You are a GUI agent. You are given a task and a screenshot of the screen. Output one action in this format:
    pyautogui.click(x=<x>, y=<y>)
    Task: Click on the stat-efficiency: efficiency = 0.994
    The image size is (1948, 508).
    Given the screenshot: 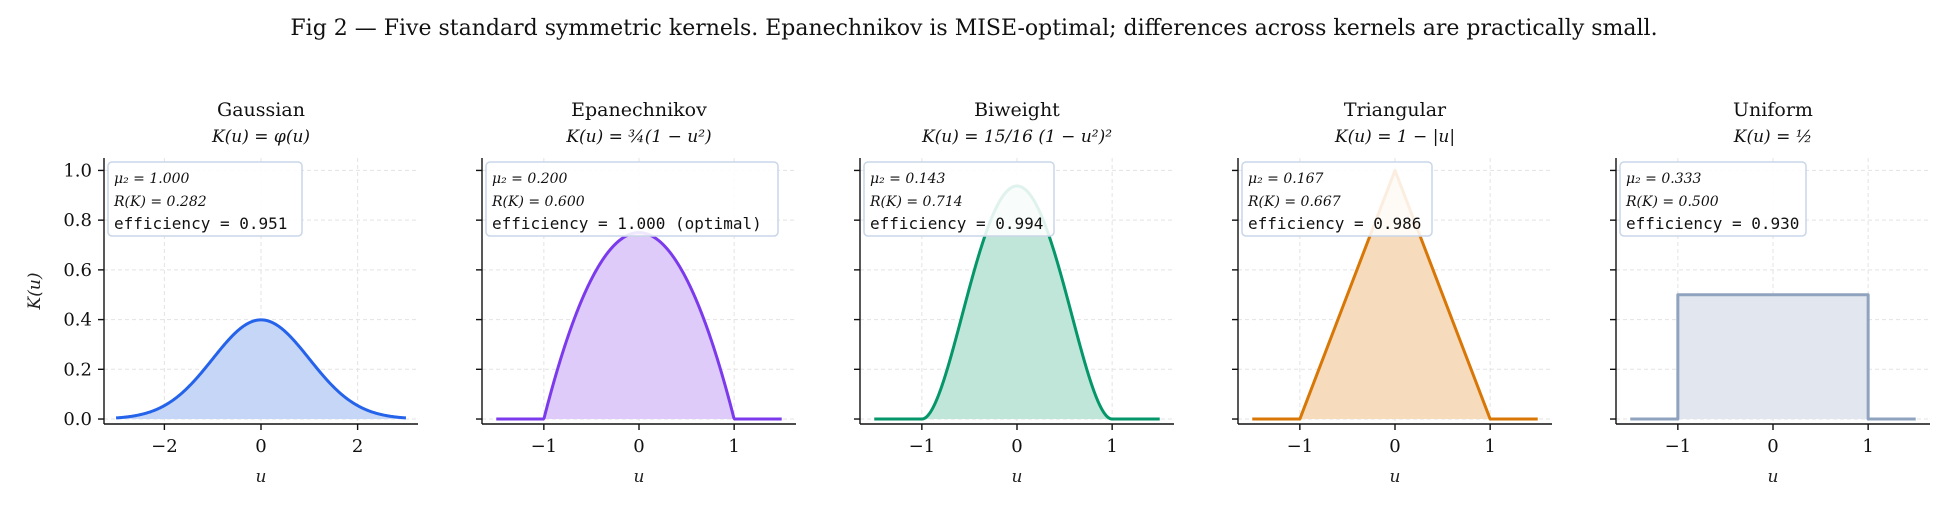 What is the action you would take?
    pyautogui.click(x=956, y=223)
    